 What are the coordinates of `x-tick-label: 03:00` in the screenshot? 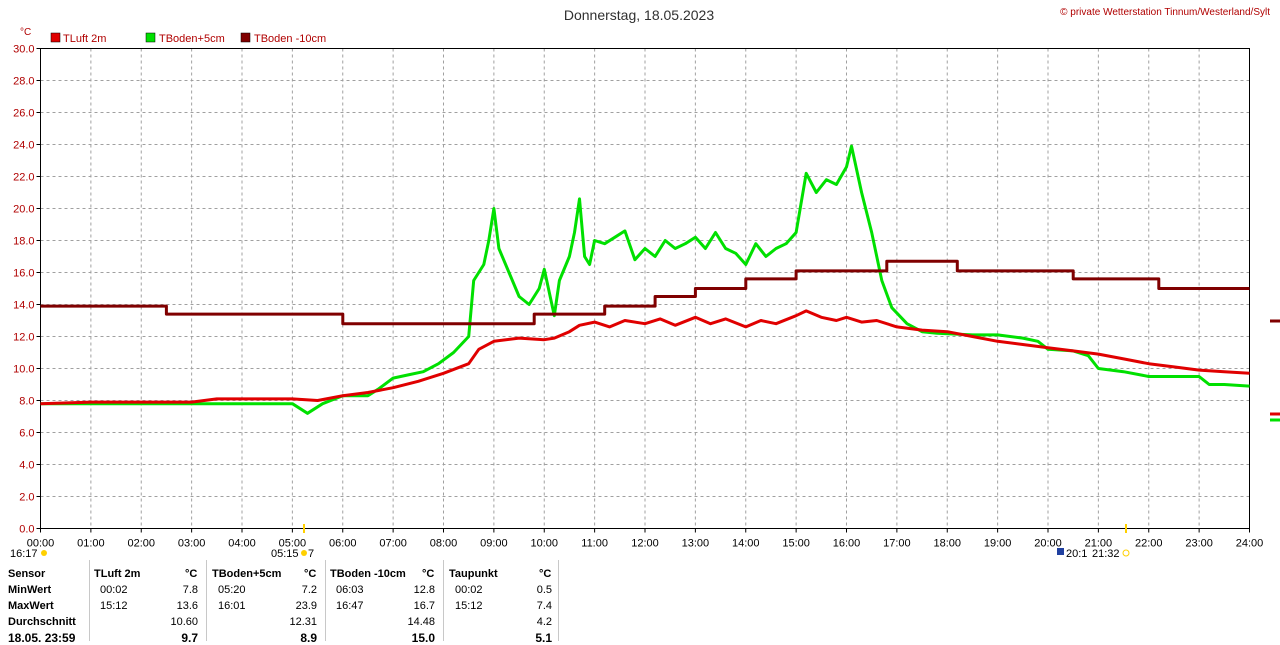 It's located at (192, 544).